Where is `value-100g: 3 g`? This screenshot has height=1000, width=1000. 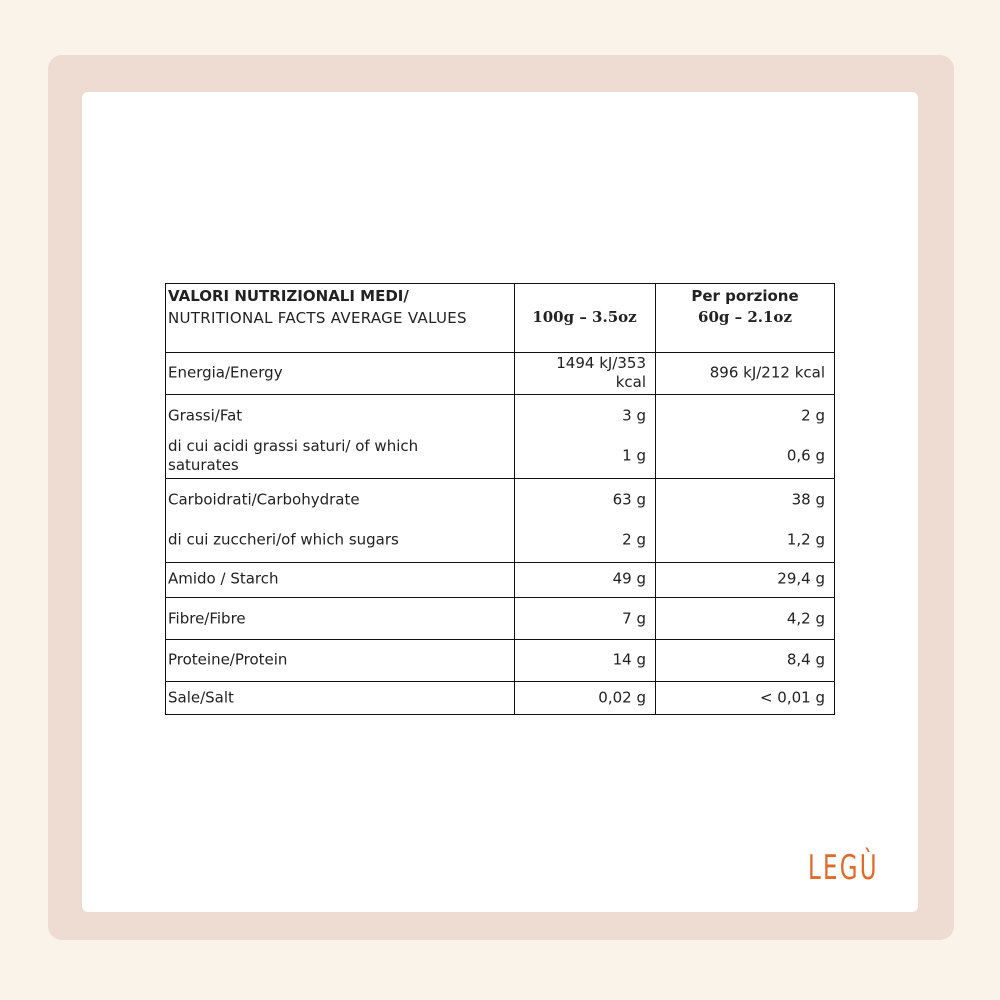 value-100g: 3 g is located at coordinates (634, 415).